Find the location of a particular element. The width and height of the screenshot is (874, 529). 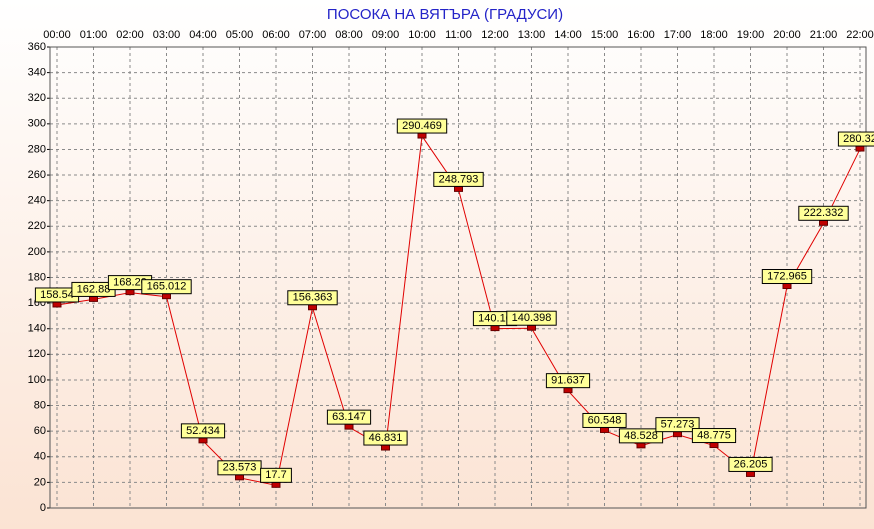

y-tick-label: 20 is located at coordinates (40, 482).